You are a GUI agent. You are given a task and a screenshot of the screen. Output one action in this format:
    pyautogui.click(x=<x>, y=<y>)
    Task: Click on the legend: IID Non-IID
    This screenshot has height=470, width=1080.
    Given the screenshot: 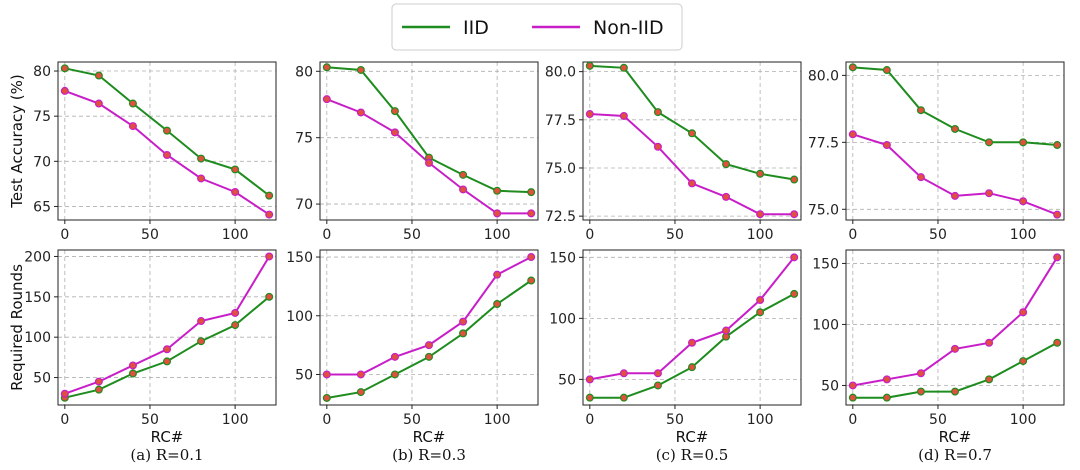 What is the action you would take?
    pyautogui.click(x=537, y=27)
    